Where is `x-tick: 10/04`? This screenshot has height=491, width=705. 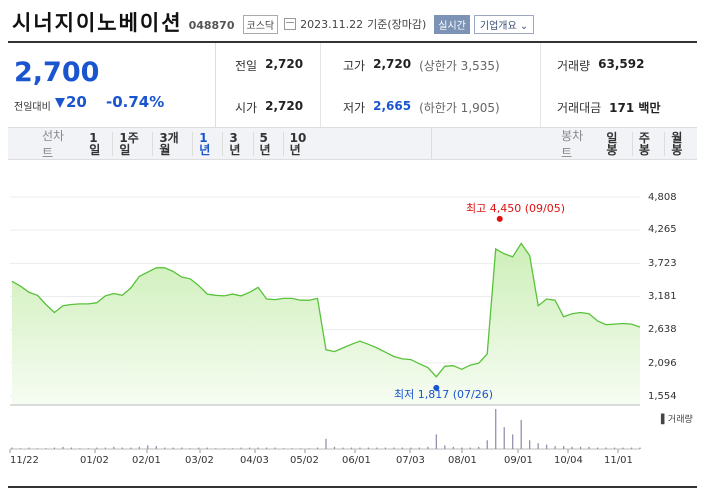
x-tick: 10/04 is located at coordinates (568, 460).